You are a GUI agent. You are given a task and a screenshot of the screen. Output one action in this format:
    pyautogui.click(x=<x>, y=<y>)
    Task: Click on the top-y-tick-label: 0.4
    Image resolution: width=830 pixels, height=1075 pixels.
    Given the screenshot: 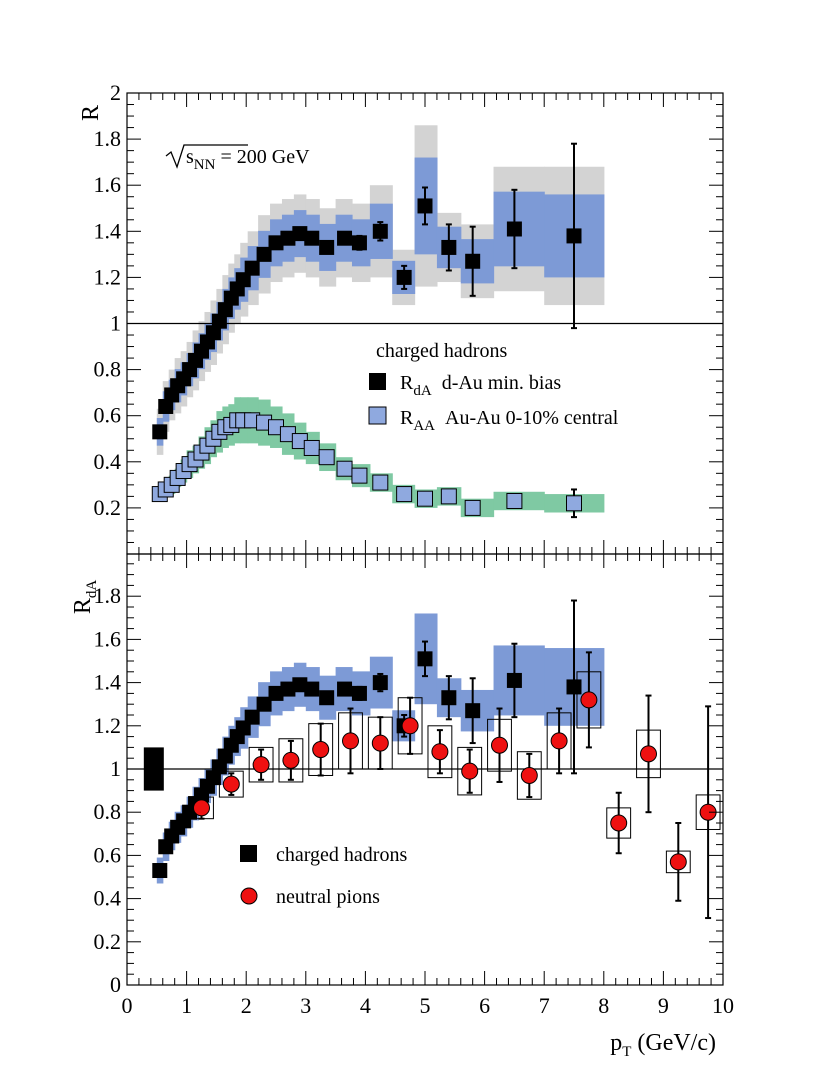 What is the action you would take?
    pyautogui.click(x=108, y=461)
    